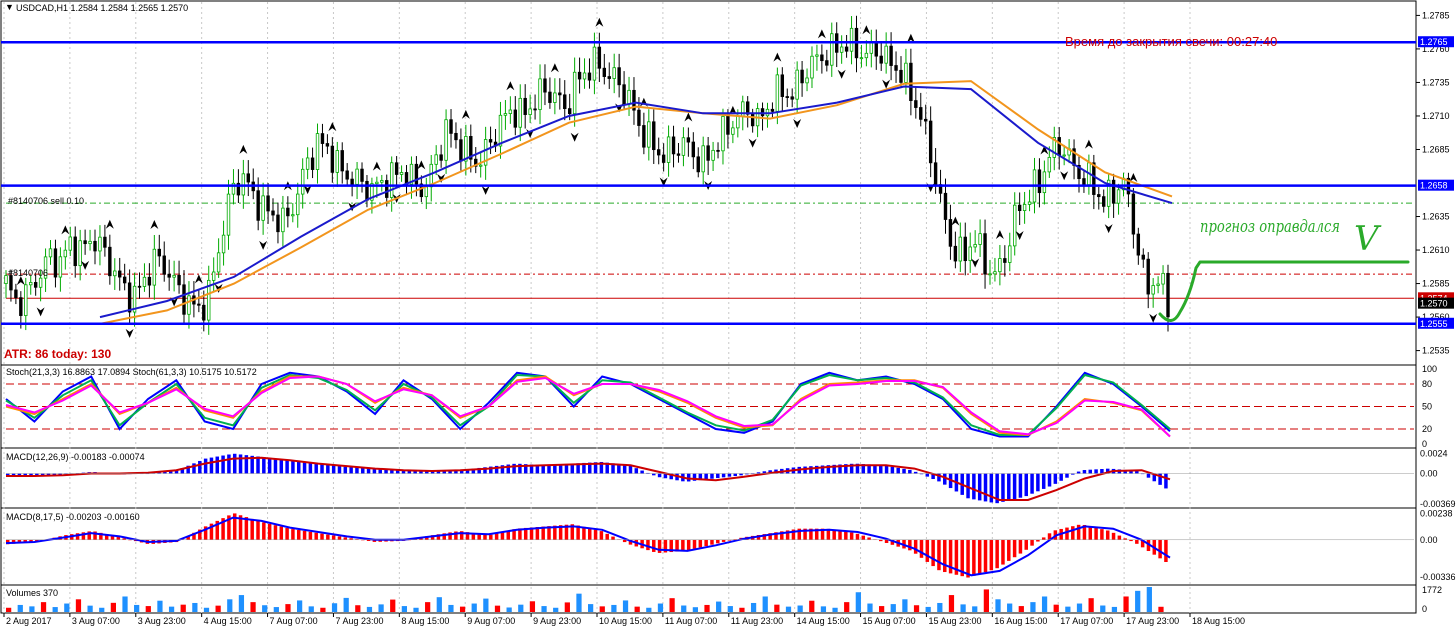  Describe the element at coordinates (709, 545) in the screenshot. I see `macd-8-17-5-pane` at that location.